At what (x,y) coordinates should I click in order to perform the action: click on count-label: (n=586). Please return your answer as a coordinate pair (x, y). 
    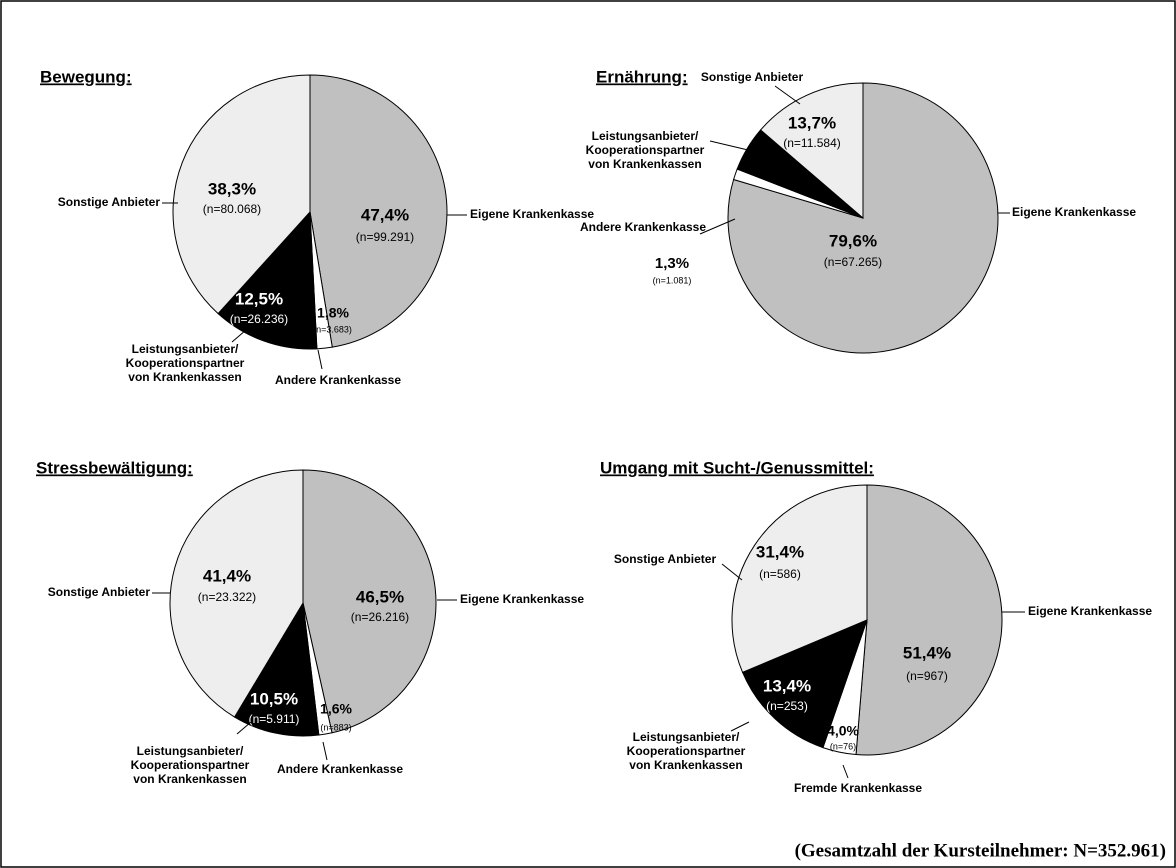
    Looking at the image, I should click on (780, 574).